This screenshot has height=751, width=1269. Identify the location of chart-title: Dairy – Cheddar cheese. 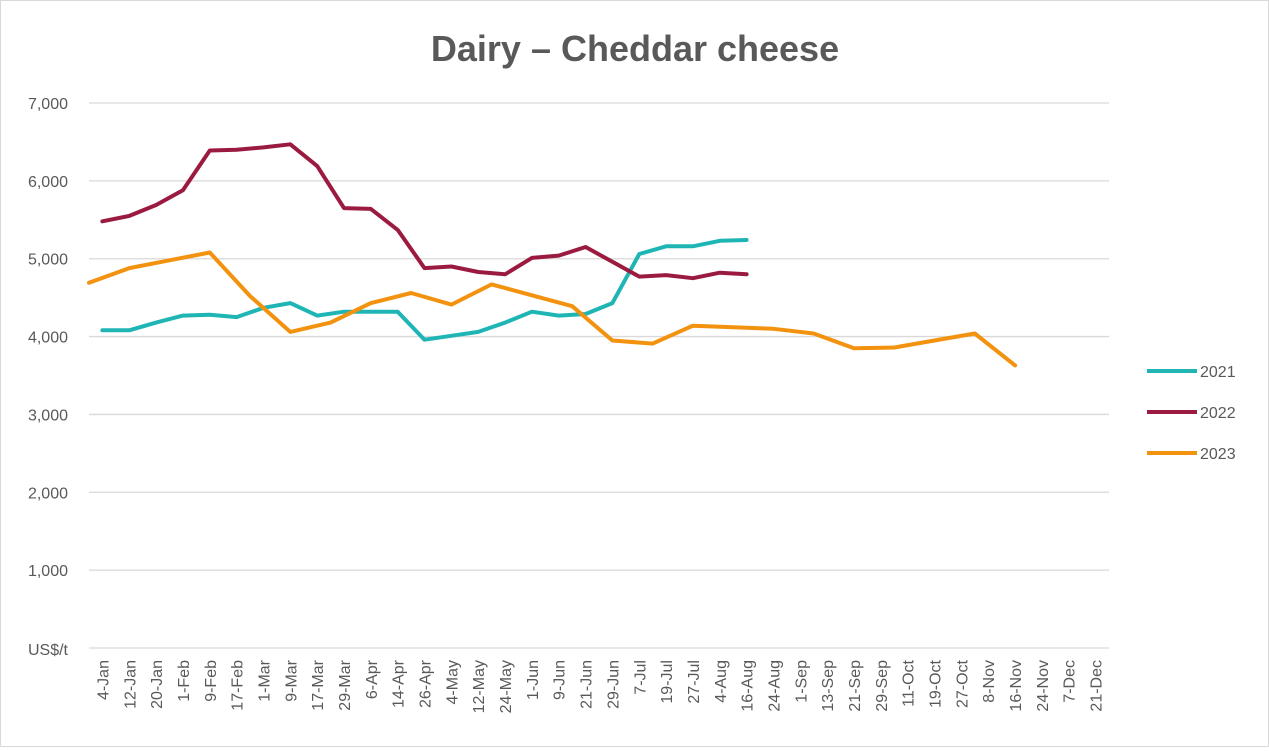
(635, 48).